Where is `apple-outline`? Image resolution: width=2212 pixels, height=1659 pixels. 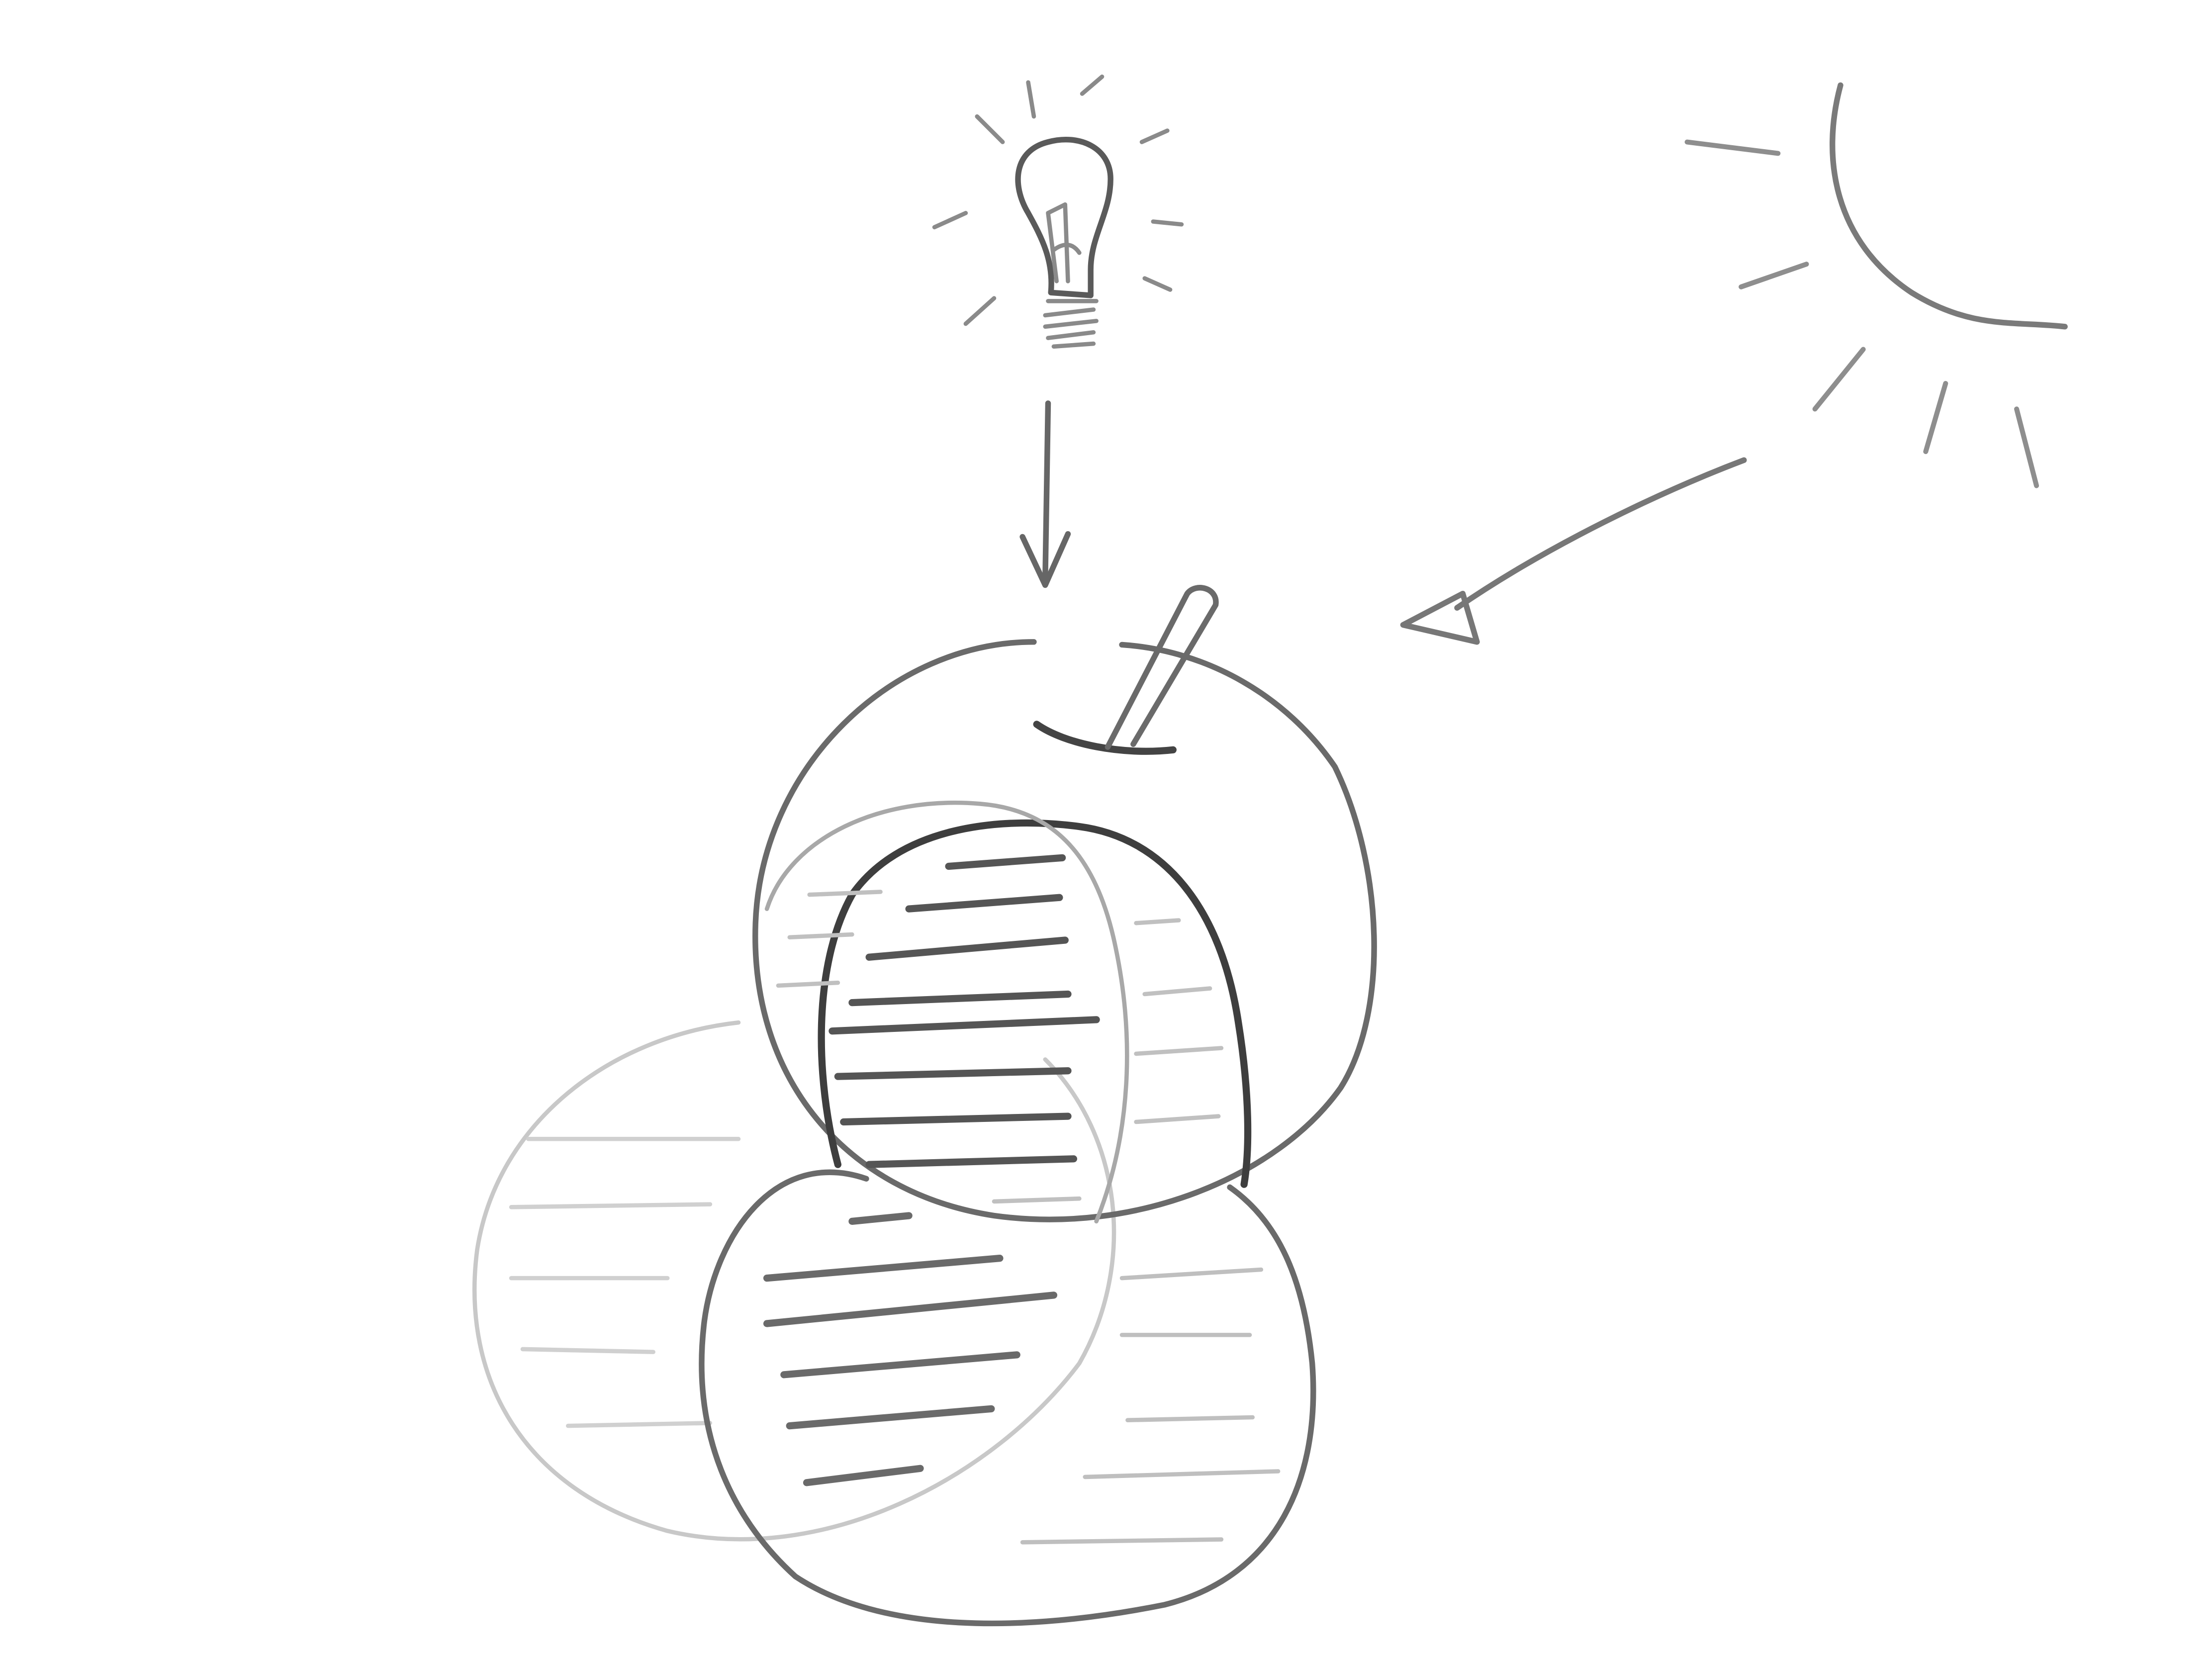 apple-outline is located at coordinates (1064, 930).